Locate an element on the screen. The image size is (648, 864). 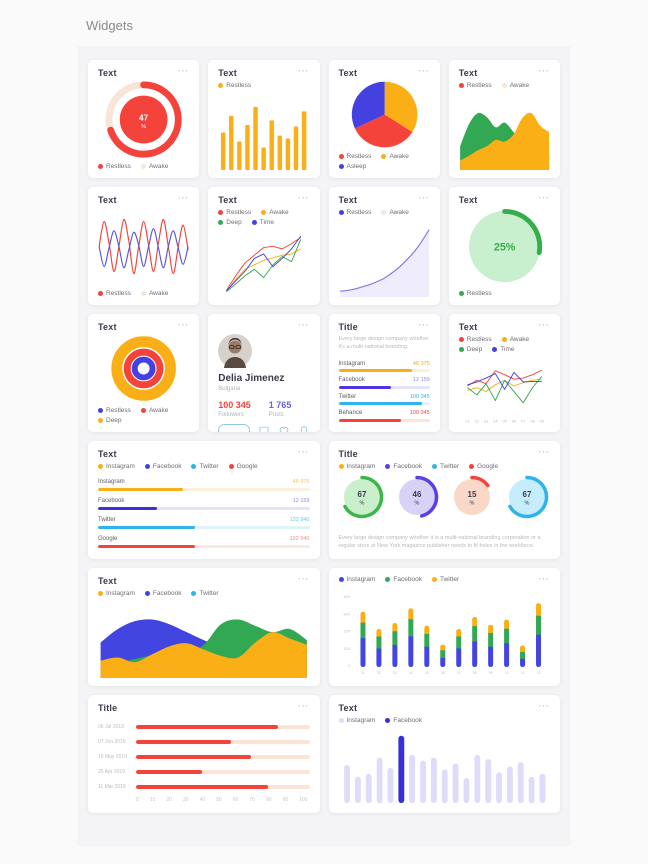
svg-text: 04 is located at coordinates (495, 421).